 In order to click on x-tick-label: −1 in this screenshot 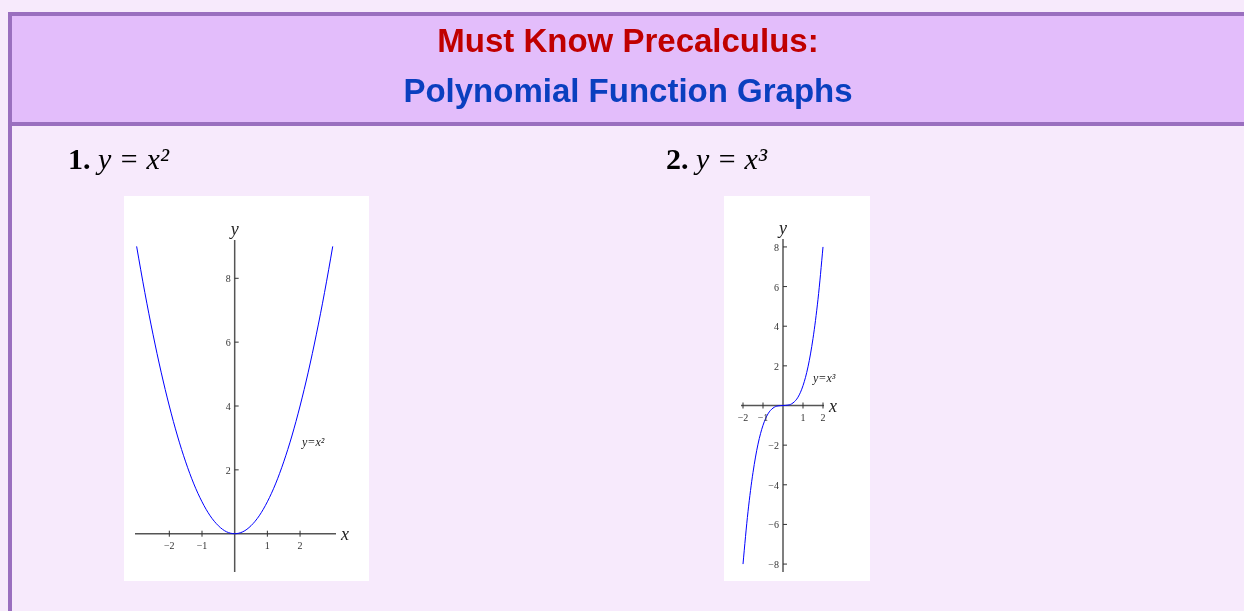, I will do `click(202, 545)`.